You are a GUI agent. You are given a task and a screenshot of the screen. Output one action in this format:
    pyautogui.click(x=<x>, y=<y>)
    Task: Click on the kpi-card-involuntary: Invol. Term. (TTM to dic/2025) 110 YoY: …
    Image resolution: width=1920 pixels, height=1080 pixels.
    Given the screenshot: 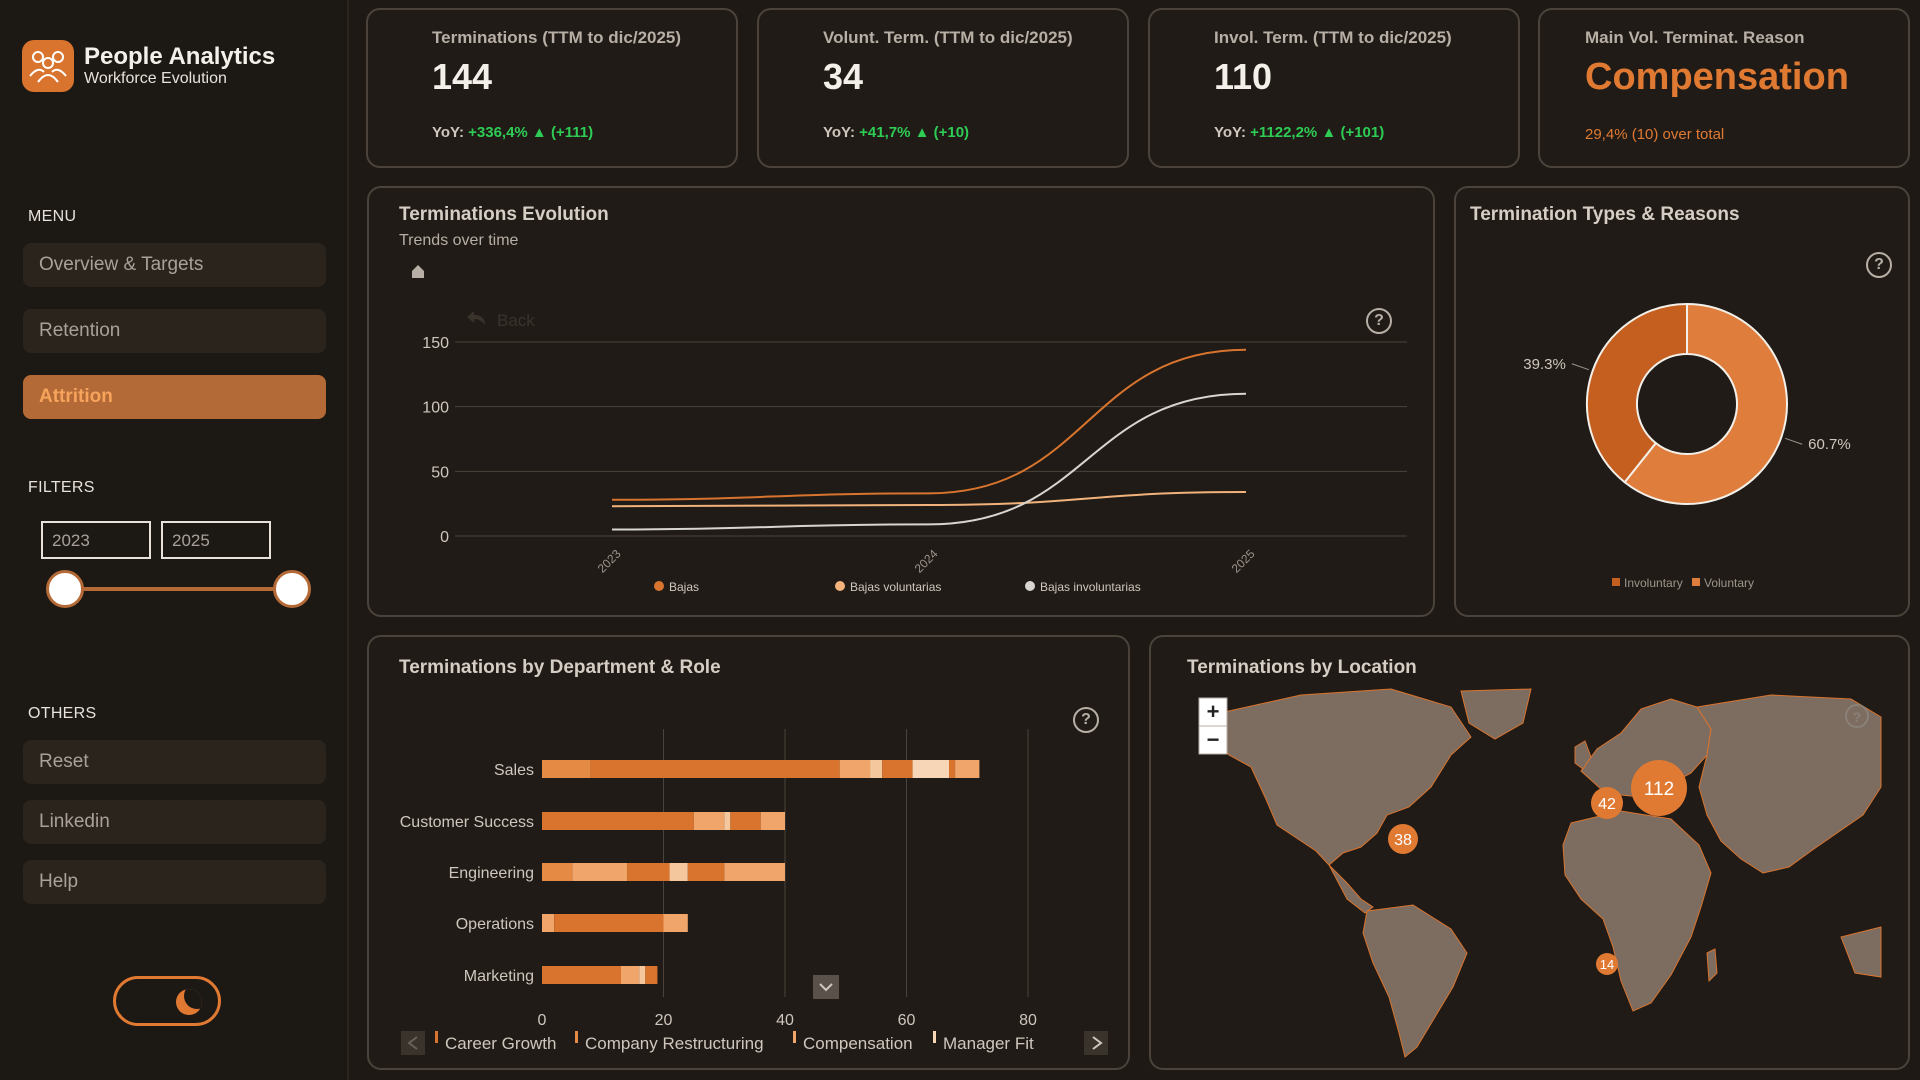 What is the action you would take?
    pyautogui.click(x=1334, y=88)
    